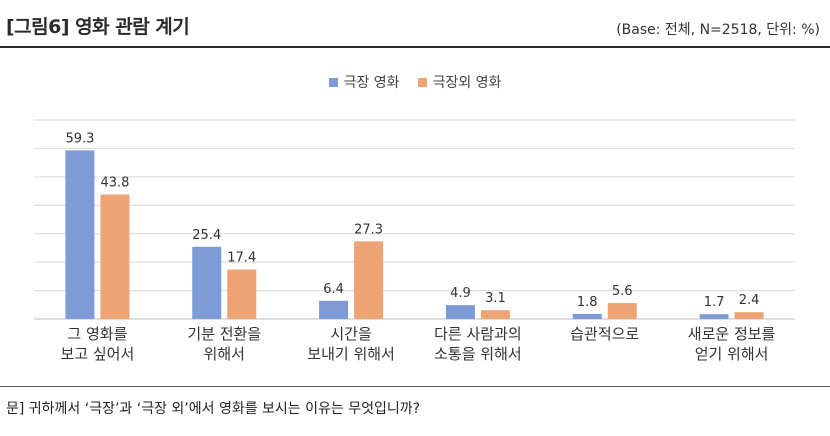 The width and height of the screenshot is (830, 436). I want to click on category-label: 시간을, so click(350, 334).